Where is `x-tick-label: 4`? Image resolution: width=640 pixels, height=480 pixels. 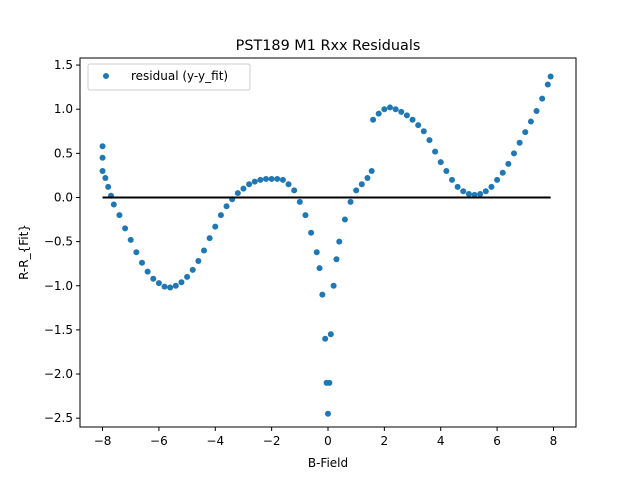
x-tick-label: 4 is located at coordinates (441, 441).